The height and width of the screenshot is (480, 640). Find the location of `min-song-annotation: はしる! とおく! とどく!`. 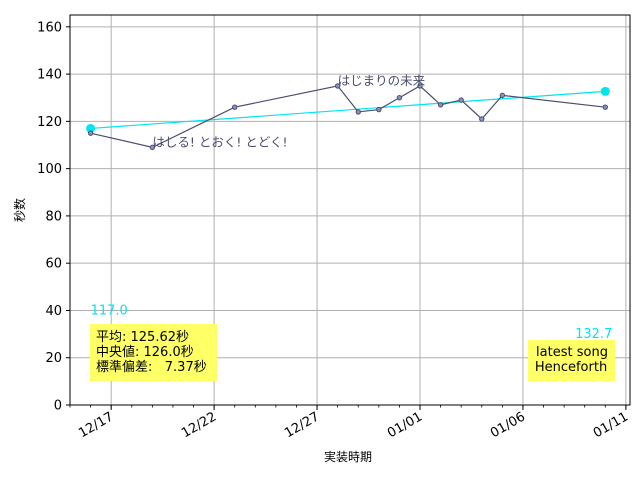

min-song-annotation: はしる! とおく! とどく! is located at coordinates (219, 141).